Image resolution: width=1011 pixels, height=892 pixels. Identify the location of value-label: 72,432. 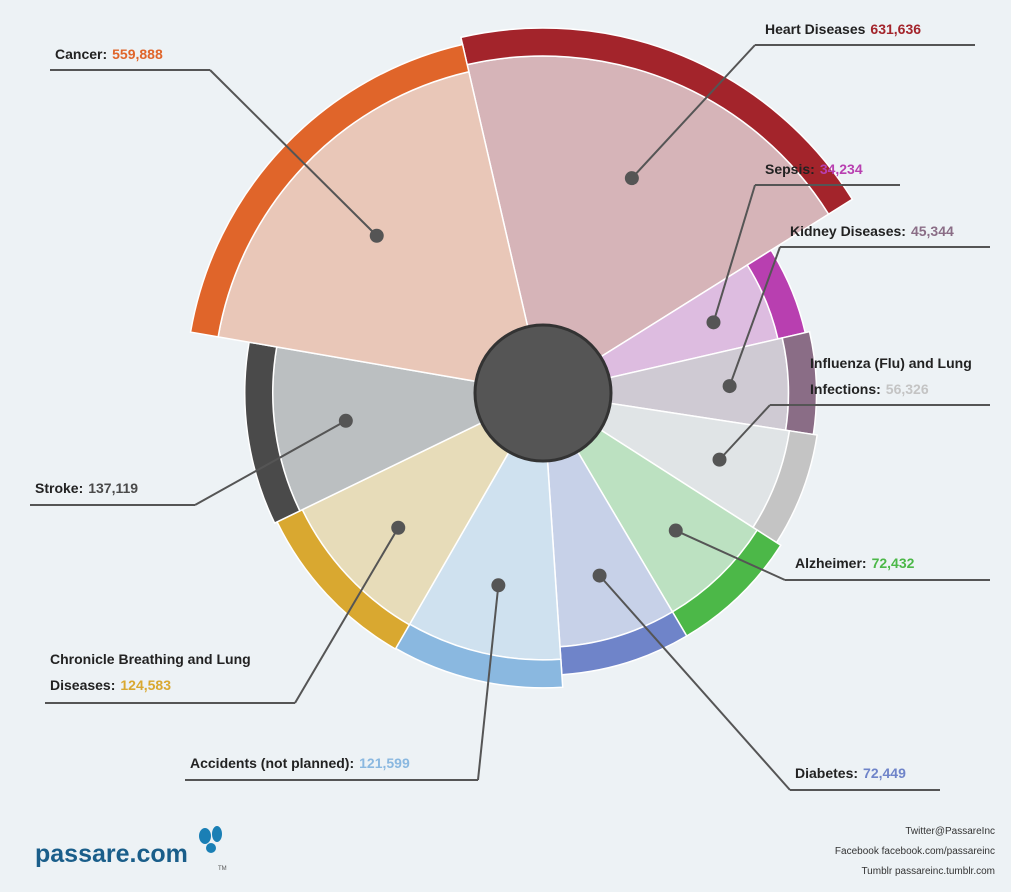
(893, 563).